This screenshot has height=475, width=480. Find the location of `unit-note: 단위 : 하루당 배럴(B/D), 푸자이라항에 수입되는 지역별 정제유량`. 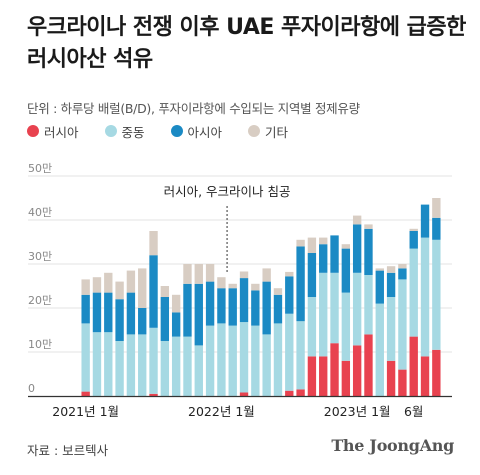

unit-note: 단위 : 하루당 배럴(B/D), 푸자이라항에 수입되는 지역별 정제유량 is located at coordinates (193, 108).